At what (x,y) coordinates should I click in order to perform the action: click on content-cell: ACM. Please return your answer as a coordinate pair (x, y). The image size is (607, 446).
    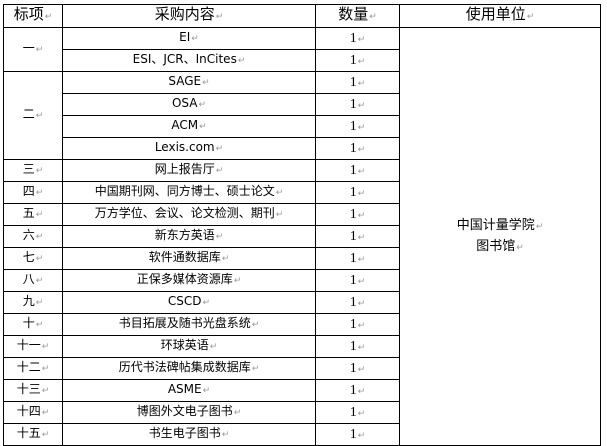
    Looking at the image, I should click on (189, 126).